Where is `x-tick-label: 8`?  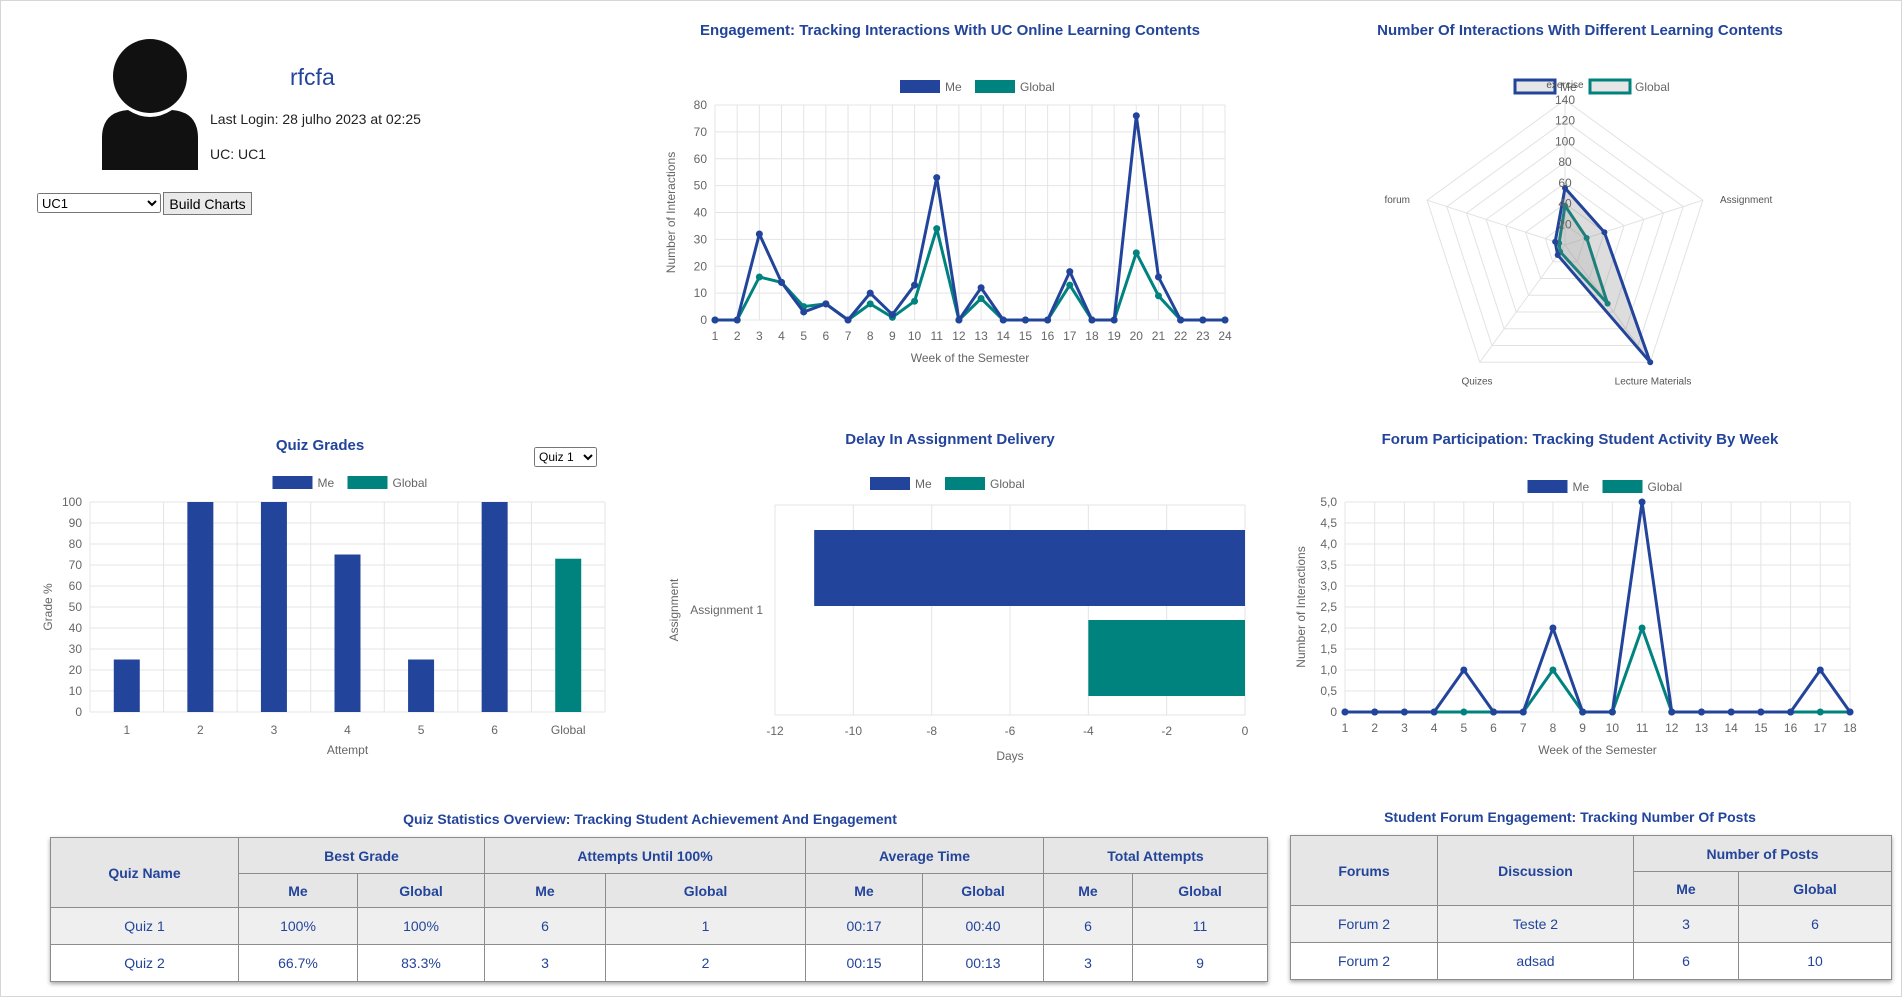
x-tick-label: 8 is located at coordinates (1553, 728).